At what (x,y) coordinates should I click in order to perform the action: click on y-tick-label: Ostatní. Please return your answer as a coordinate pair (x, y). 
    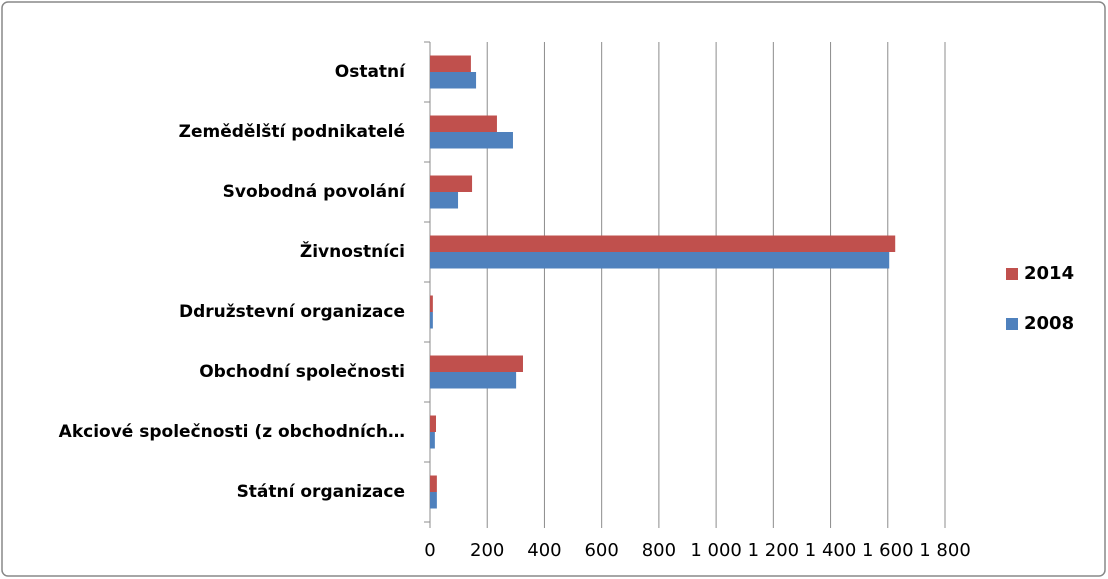
    Looking at the image, I should click on (370, 72).